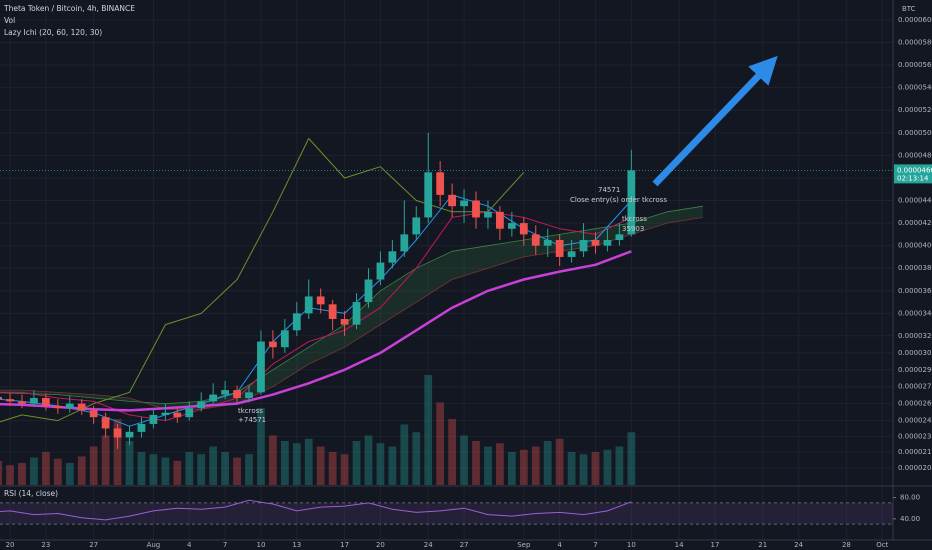 The image size is (932, 550). Describe the element at coordinates (633, 229) in the screenshot. I see `annotation: 35903` at that location.